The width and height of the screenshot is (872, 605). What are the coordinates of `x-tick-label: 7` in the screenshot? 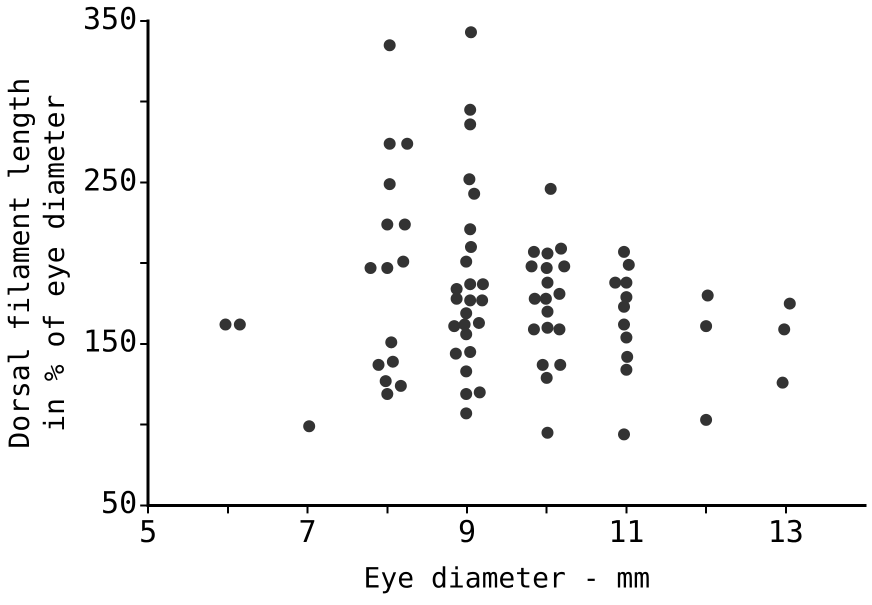 It's located at (307, 532).